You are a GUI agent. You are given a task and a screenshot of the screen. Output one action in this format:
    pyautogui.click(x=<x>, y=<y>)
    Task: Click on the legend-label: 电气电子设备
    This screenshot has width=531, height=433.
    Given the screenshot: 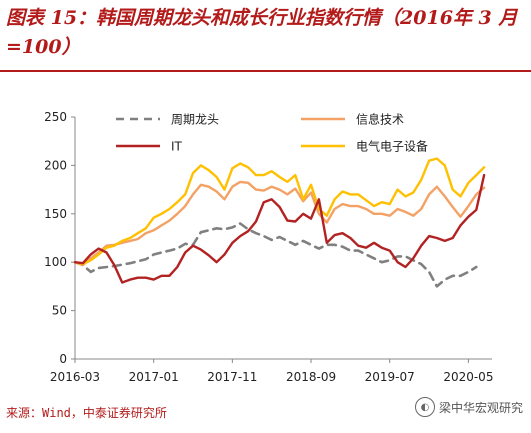 What is the action you would take?
    pyautogui.click(x=392, y=146)
    